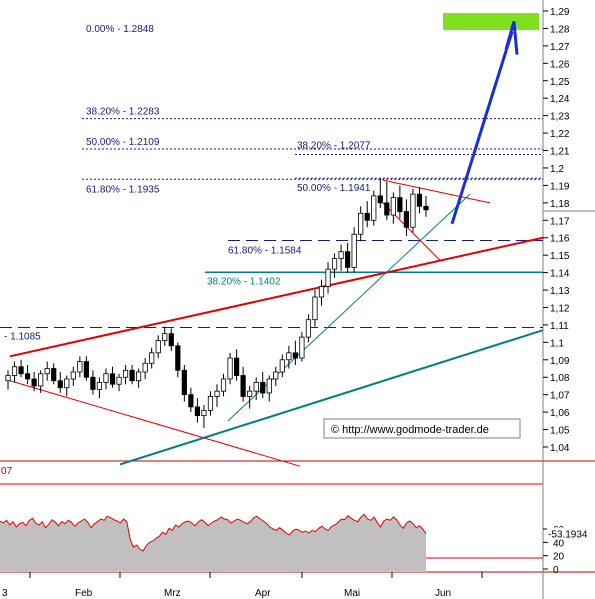  I want to click on y-tick-label: 1,21, so click(560, 152).